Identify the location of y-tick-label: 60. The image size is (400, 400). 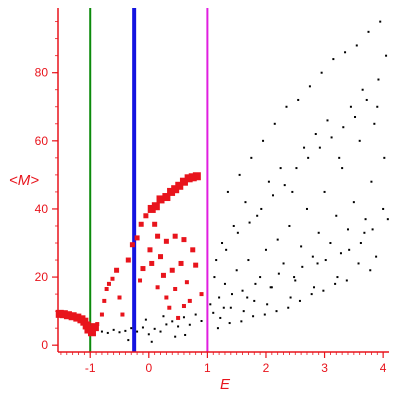
(42, 141).